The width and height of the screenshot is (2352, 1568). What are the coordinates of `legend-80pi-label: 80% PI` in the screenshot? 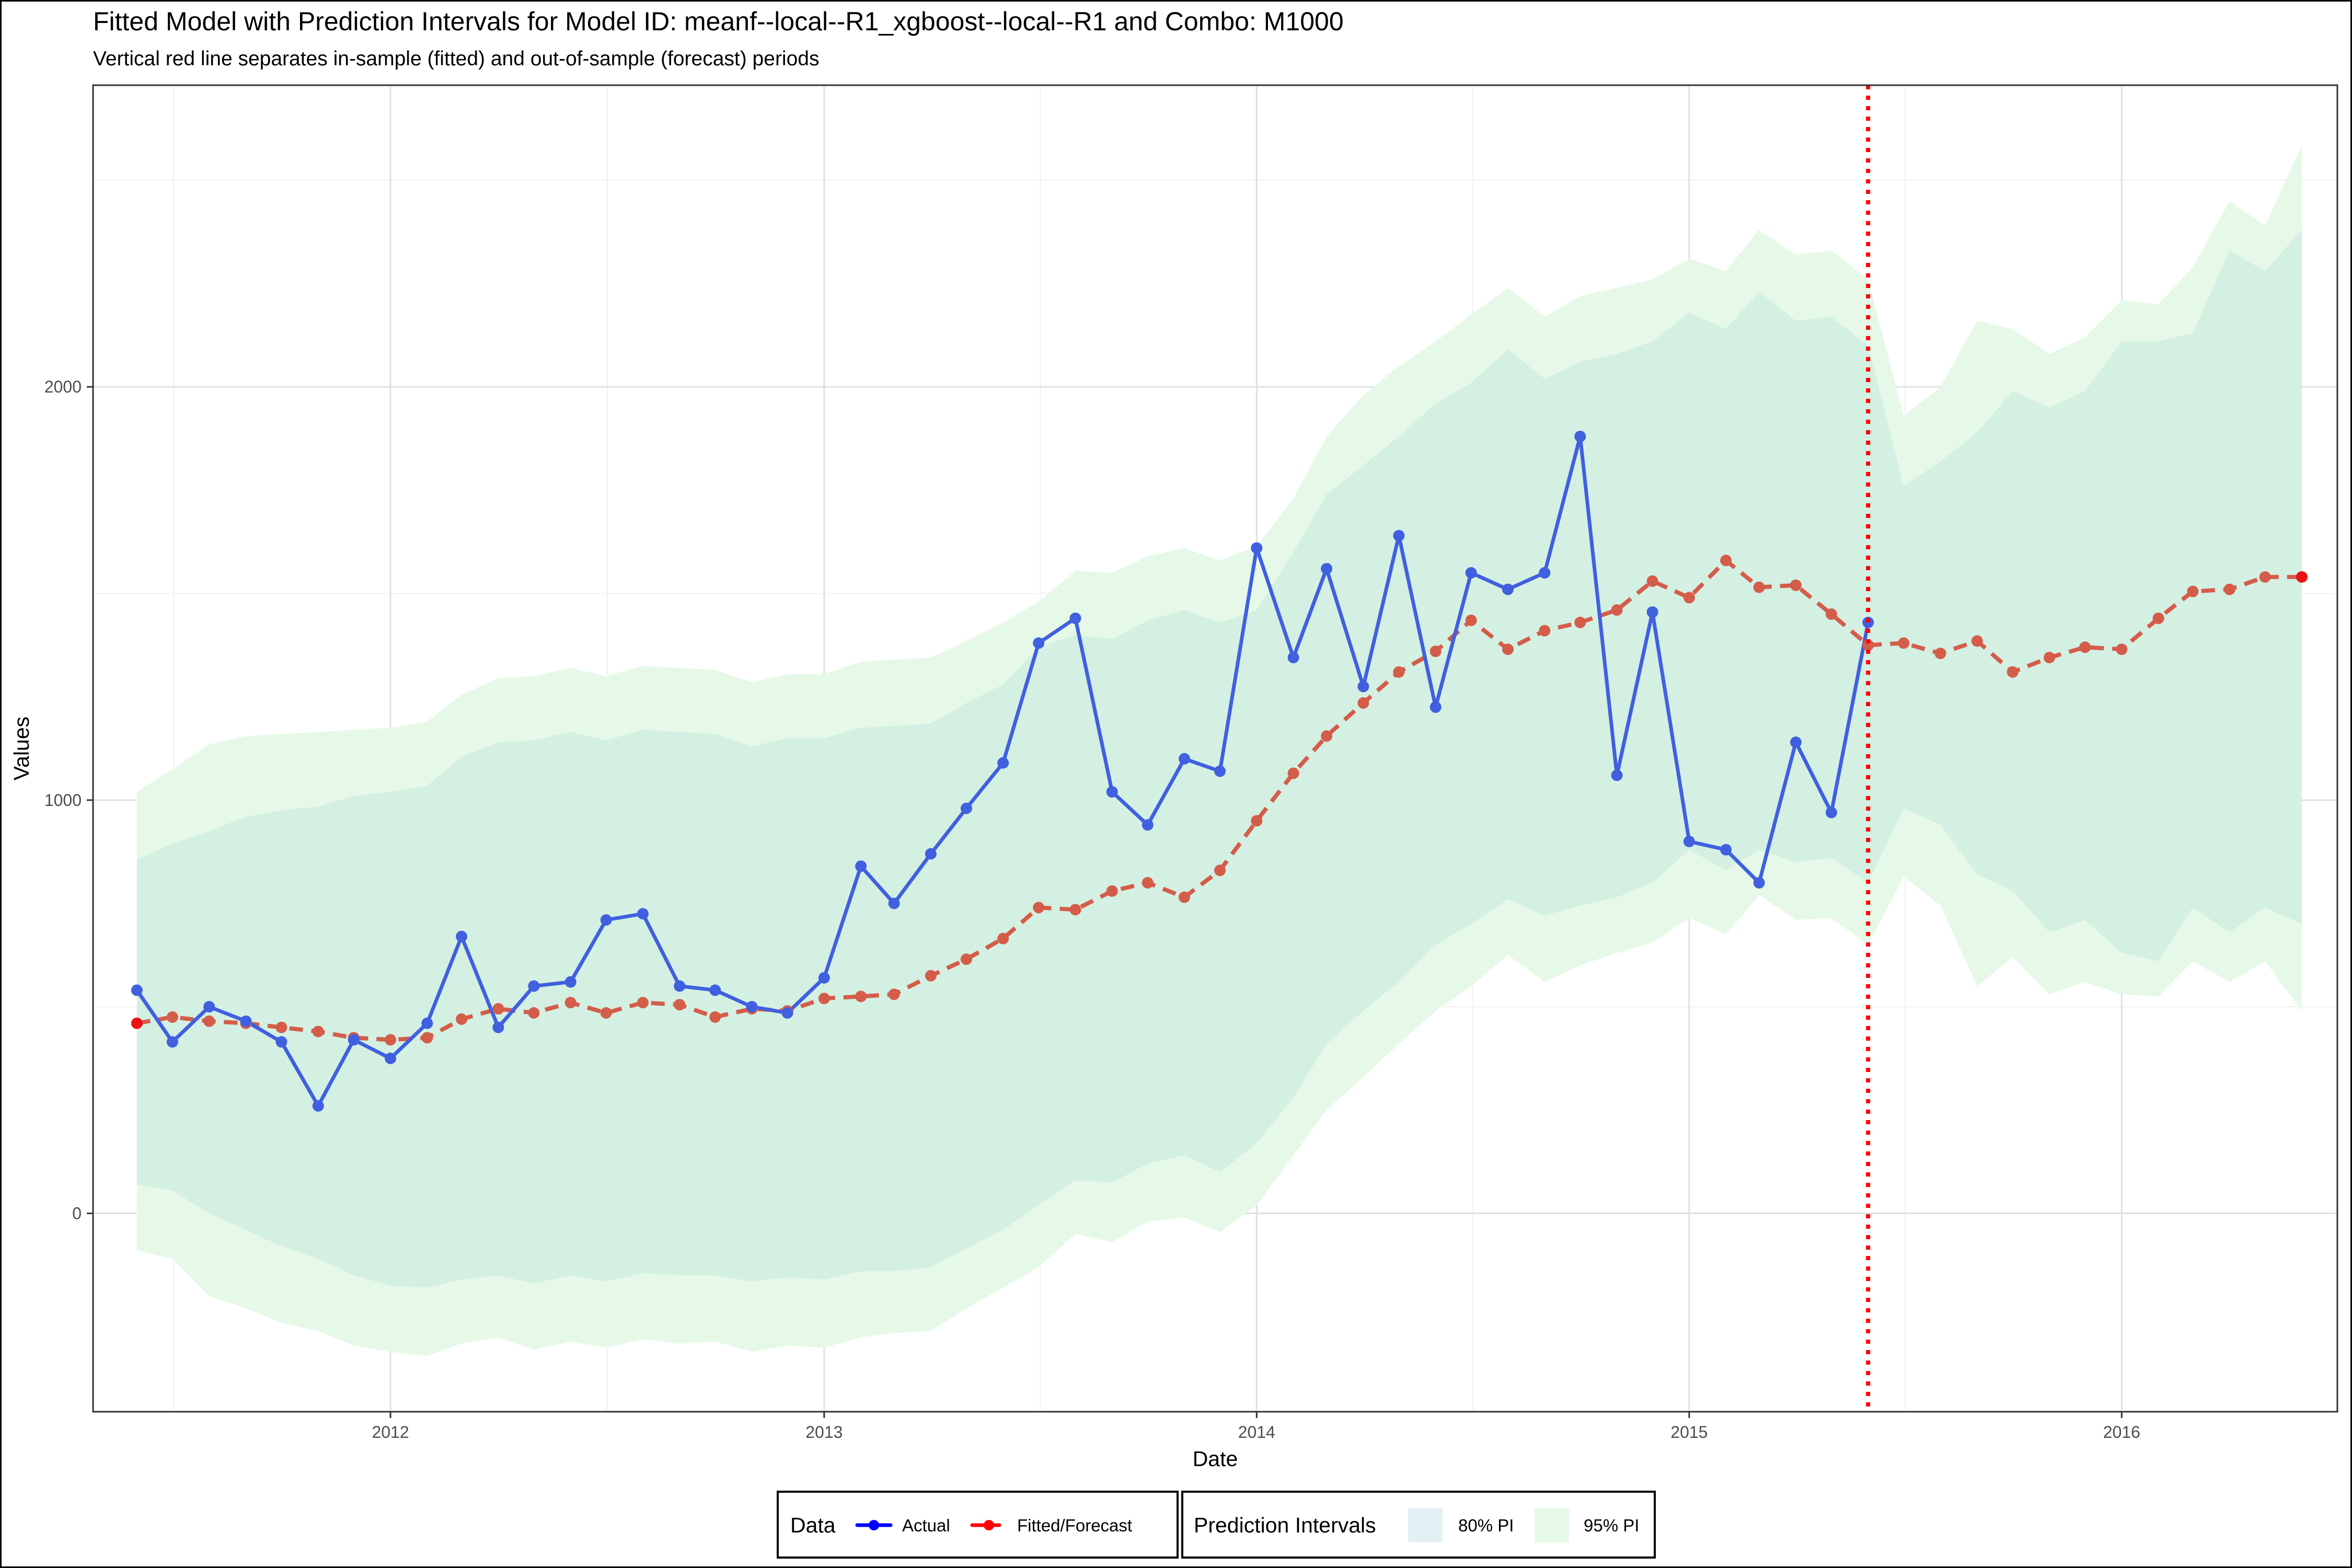 It's located at (1486, 1525).